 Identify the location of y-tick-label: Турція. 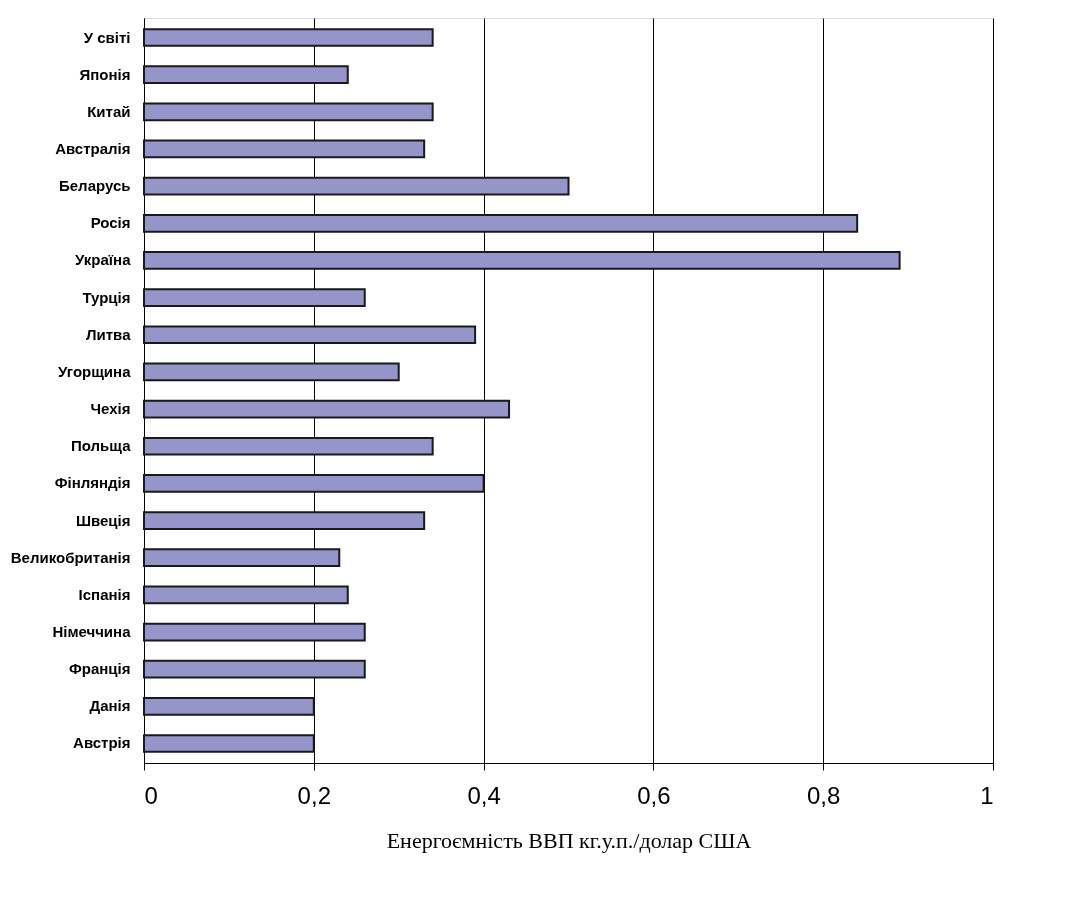
(106, 297).